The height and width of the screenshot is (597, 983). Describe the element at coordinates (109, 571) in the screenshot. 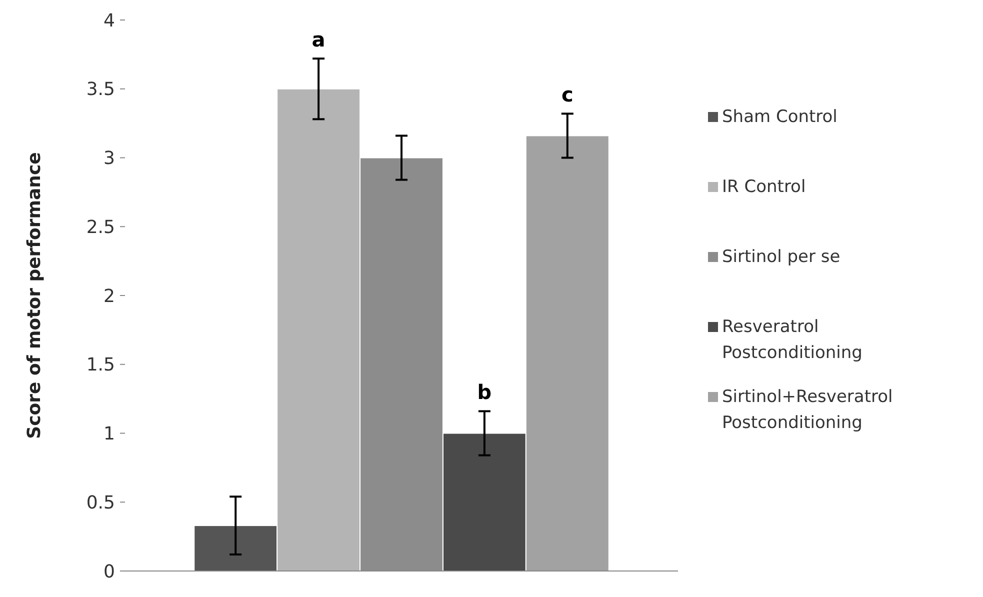

I see `y-tick-label: 0` at that location.